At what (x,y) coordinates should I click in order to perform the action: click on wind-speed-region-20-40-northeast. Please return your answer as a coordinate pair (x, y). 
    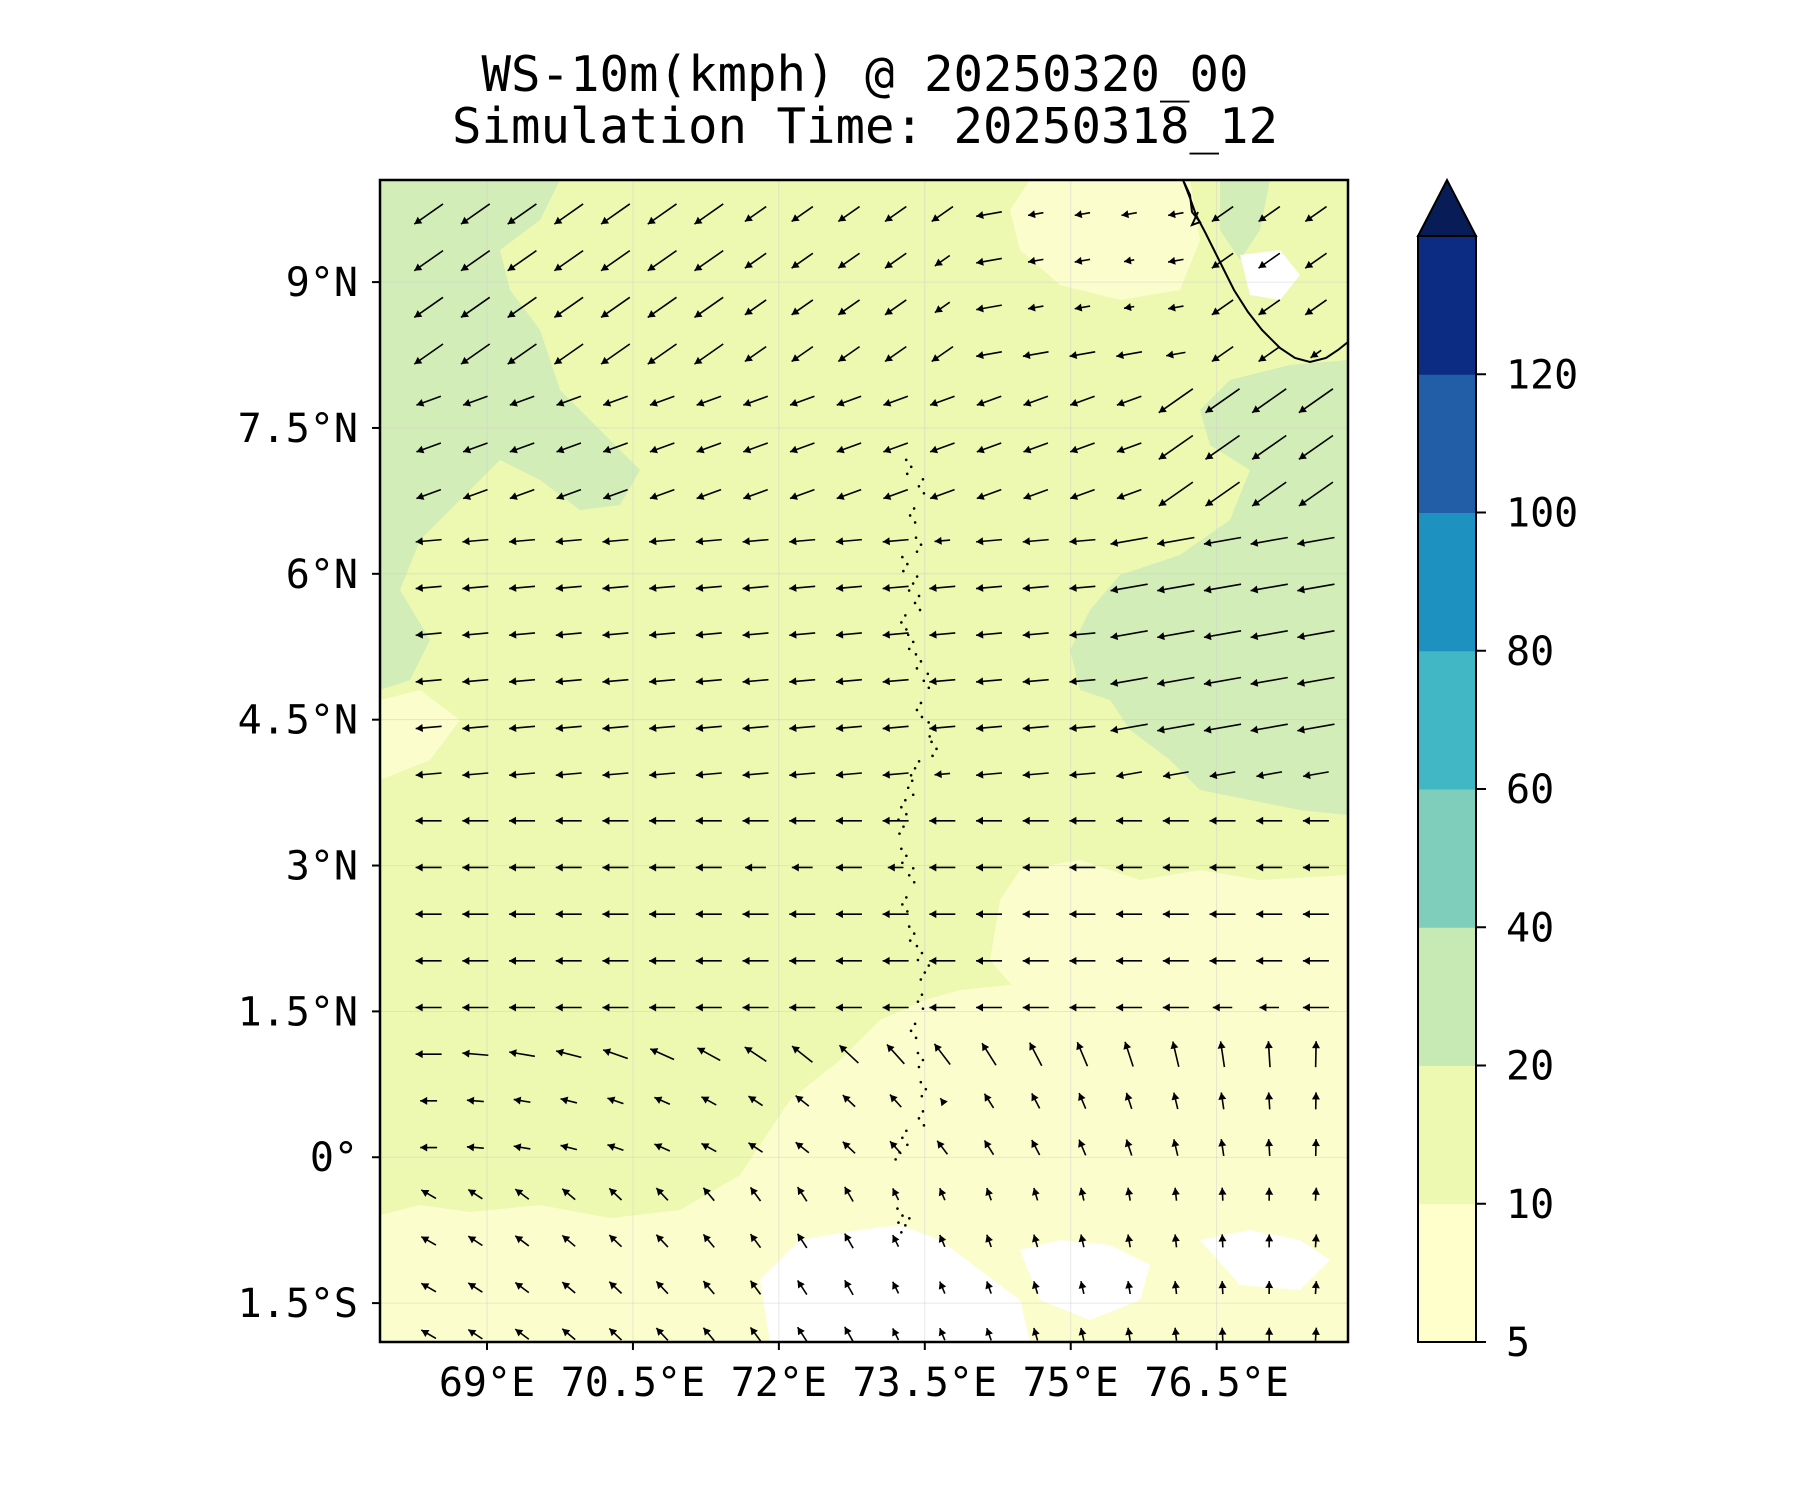
    Looking at the image, I should click on (1245, 220).